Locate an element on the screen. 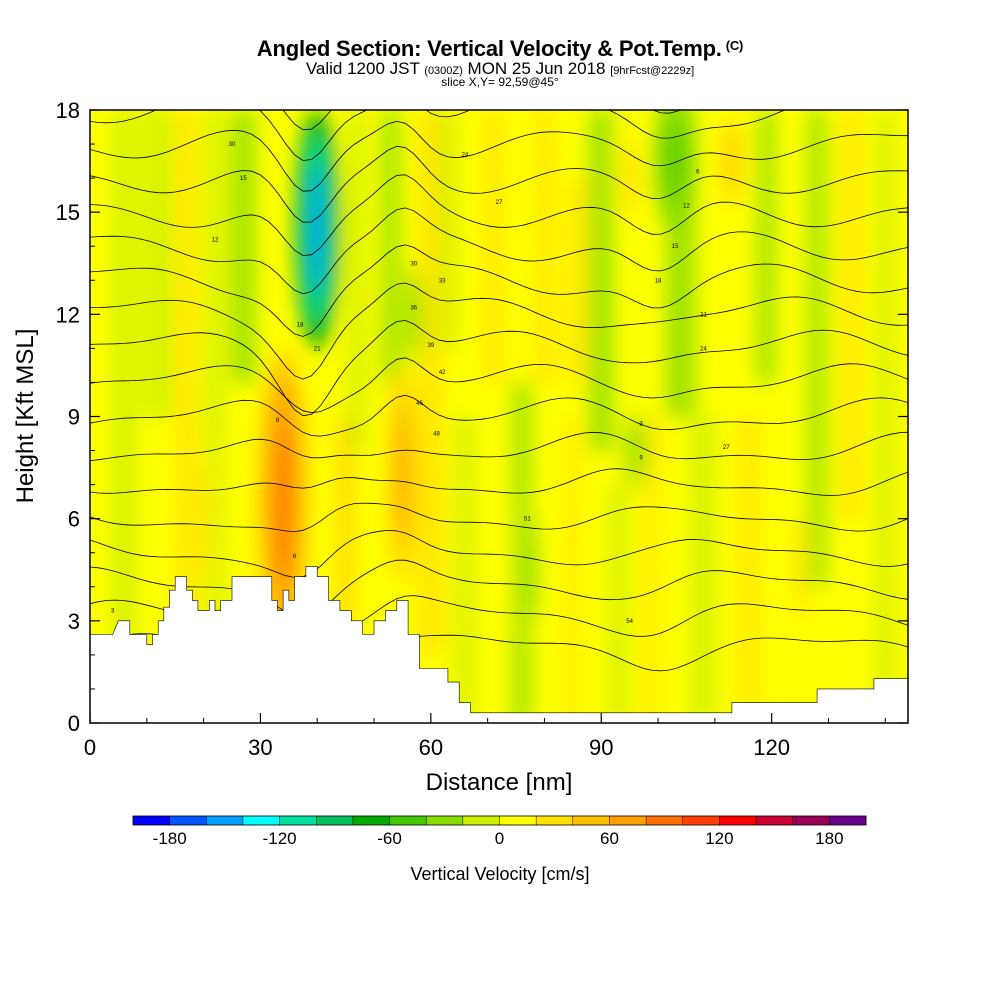 This screenshot has height=1000, width=1000. terrain-mask is located at coordinates (499, 644).